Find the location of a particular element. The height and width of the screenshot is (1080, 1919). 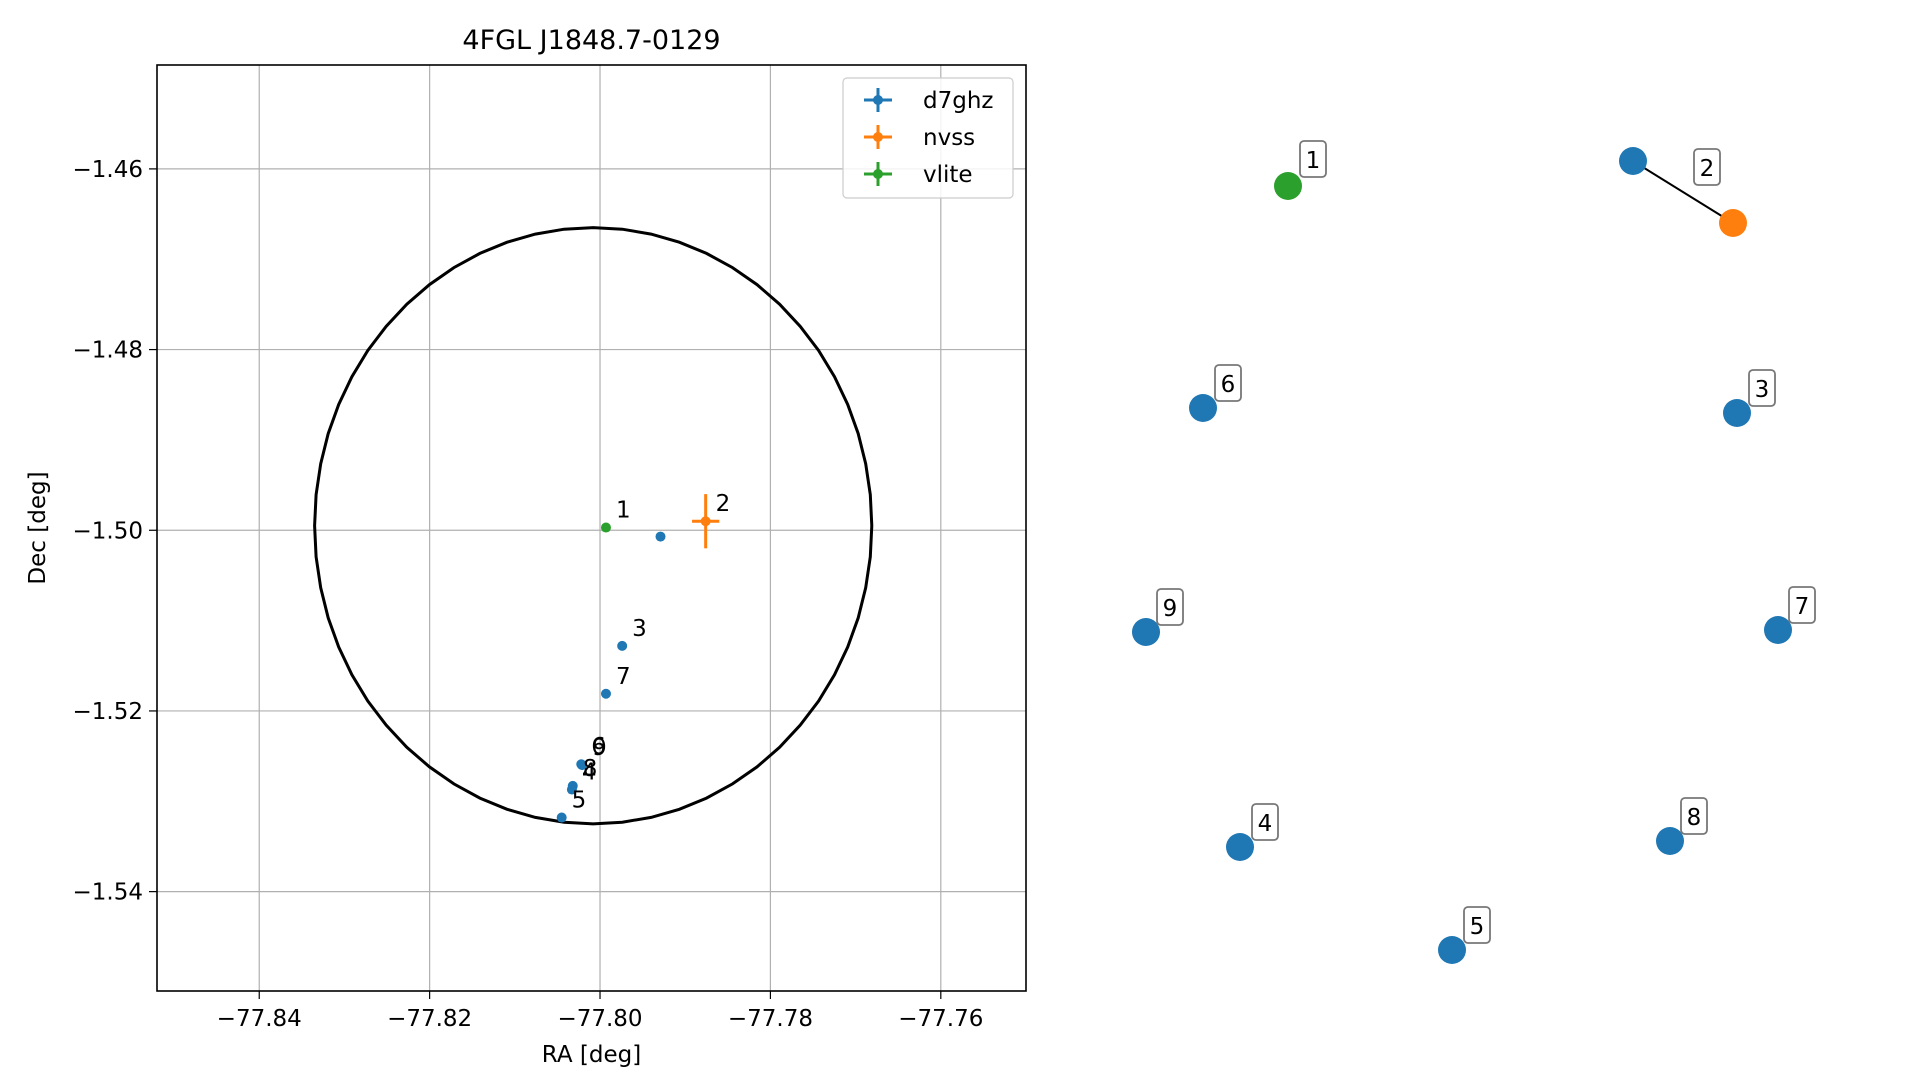

node-label: 7 is located at coordinates (1802, 607).